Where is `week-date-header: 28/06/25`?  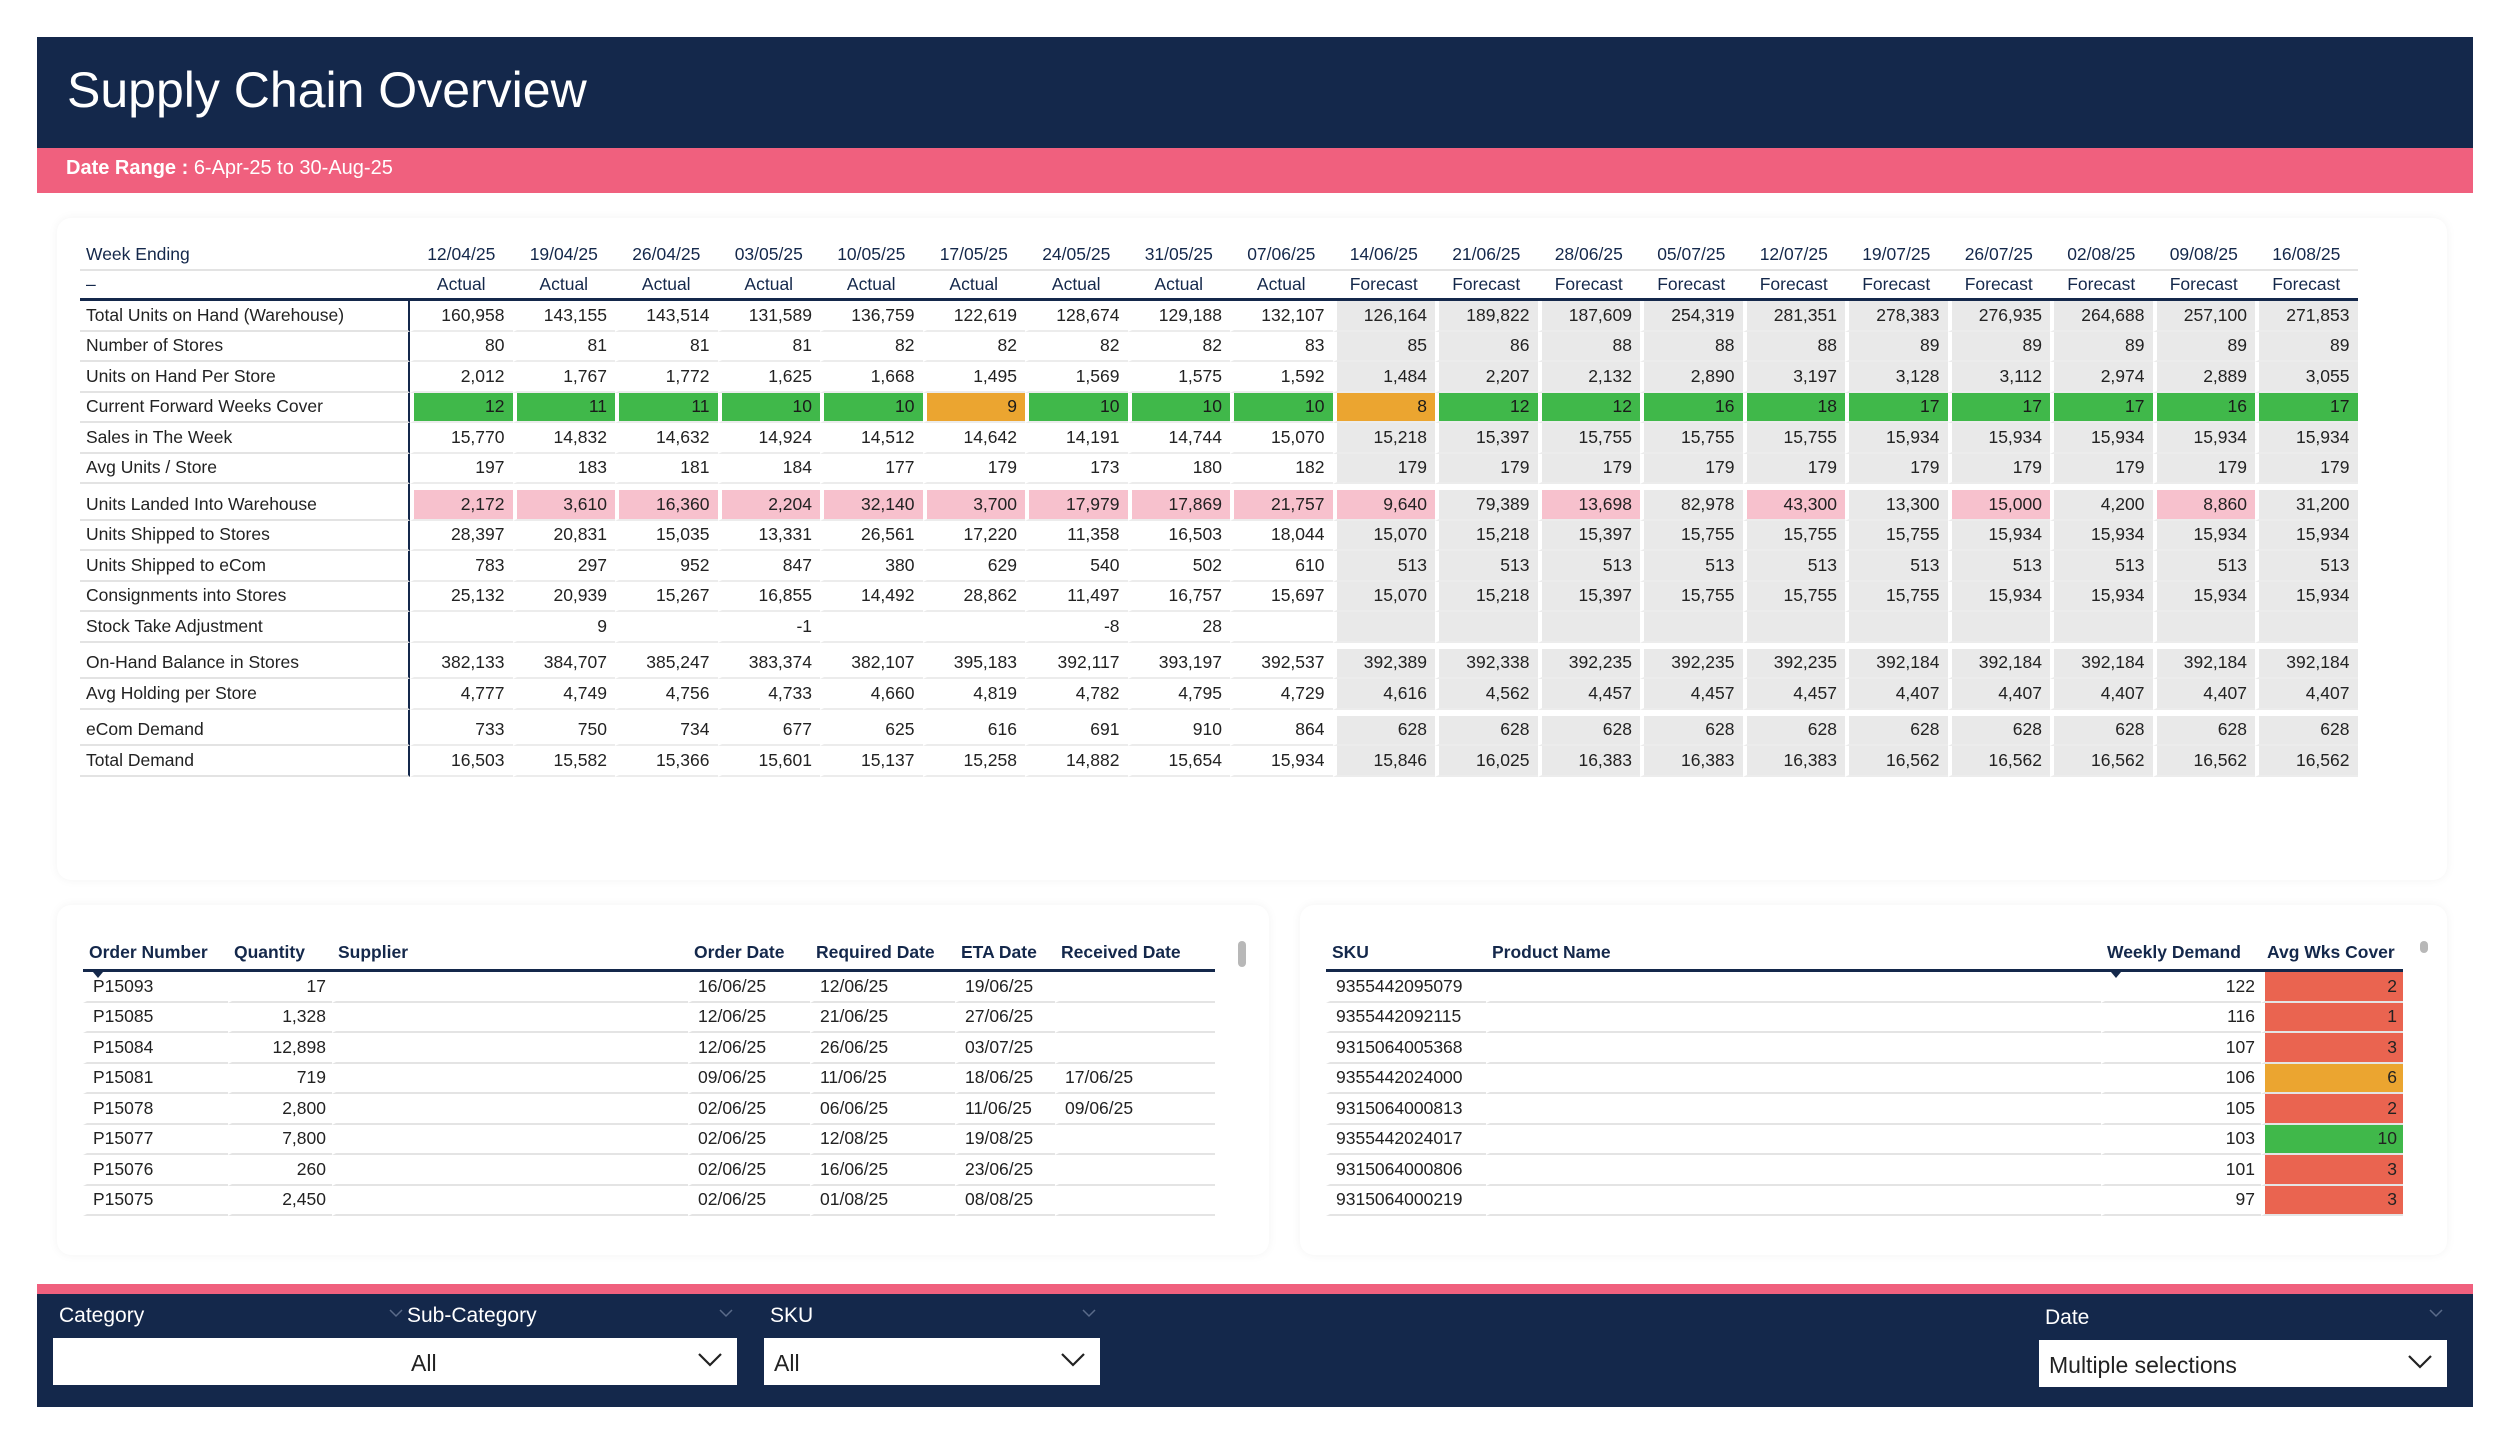
week-date-header: 28/06/25 is located at coordinates (1588, 255).